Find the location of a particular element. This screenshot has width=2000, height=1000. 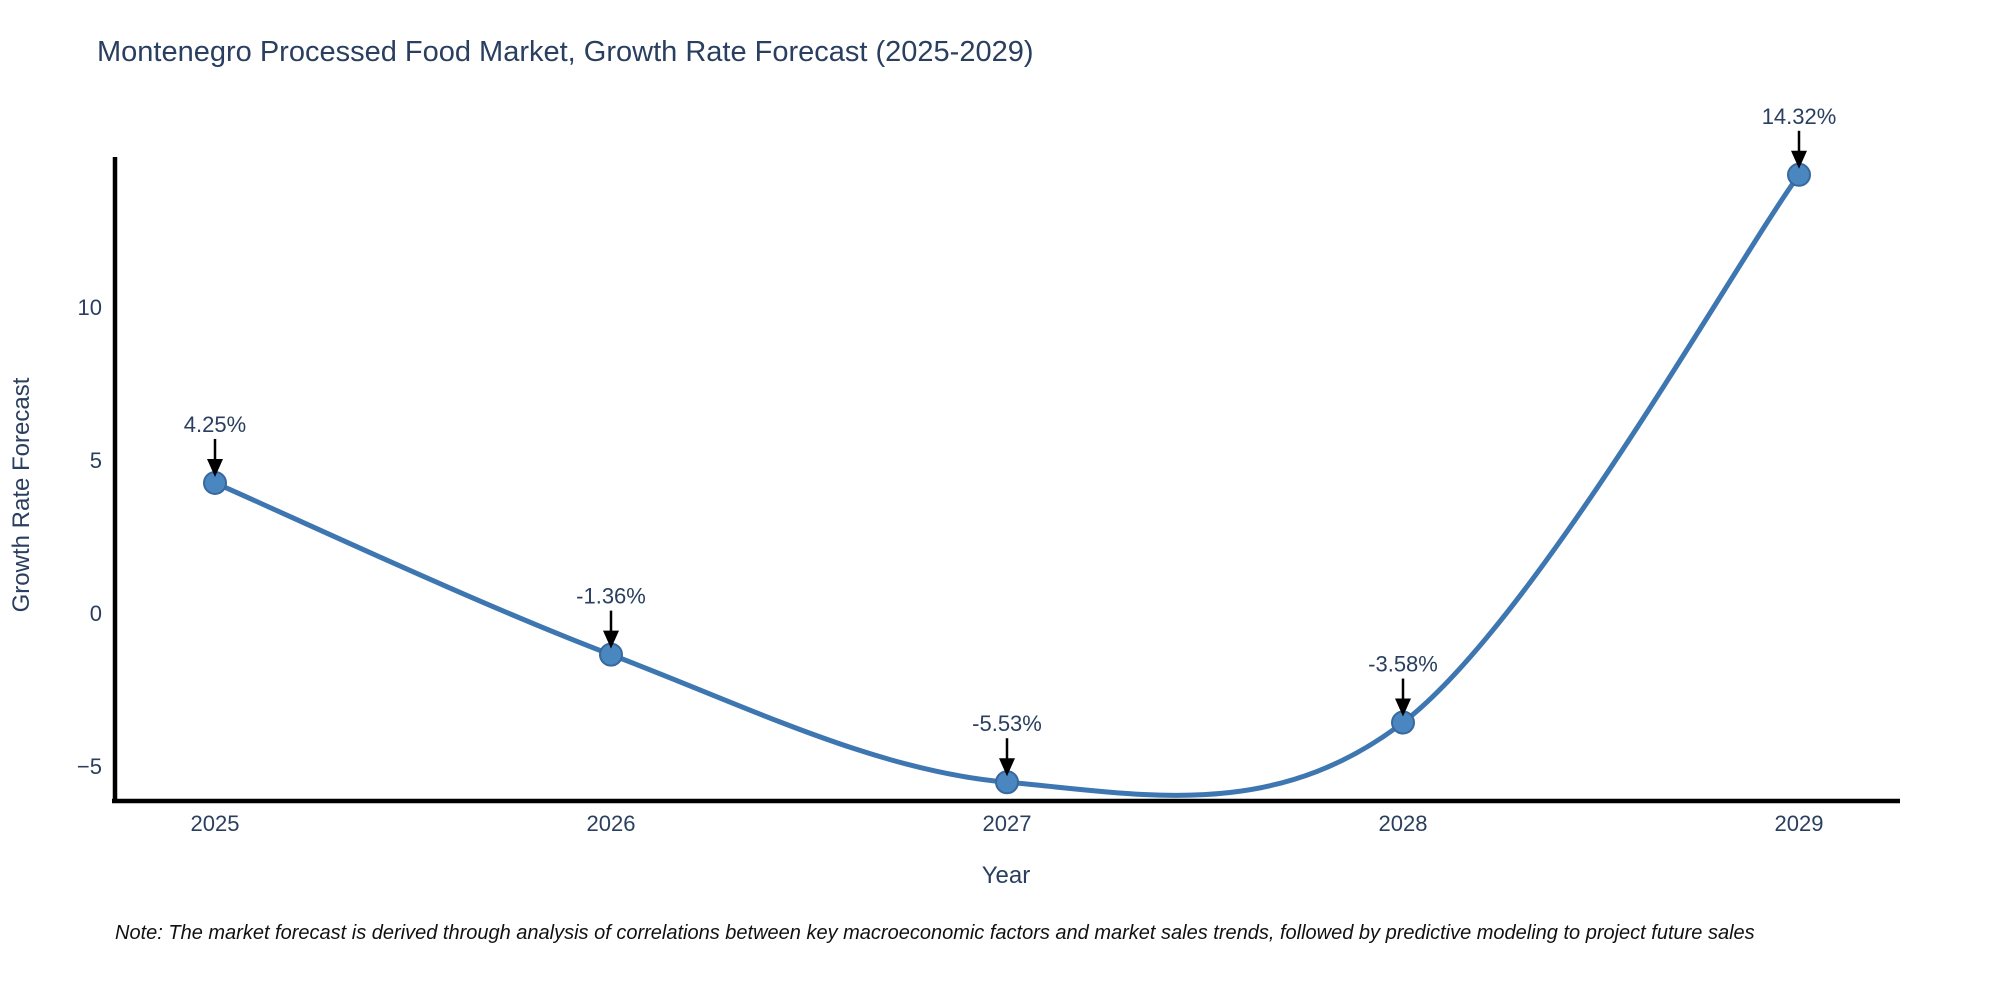

data-point-label: 4.25% is located at coordinates (215, 424).